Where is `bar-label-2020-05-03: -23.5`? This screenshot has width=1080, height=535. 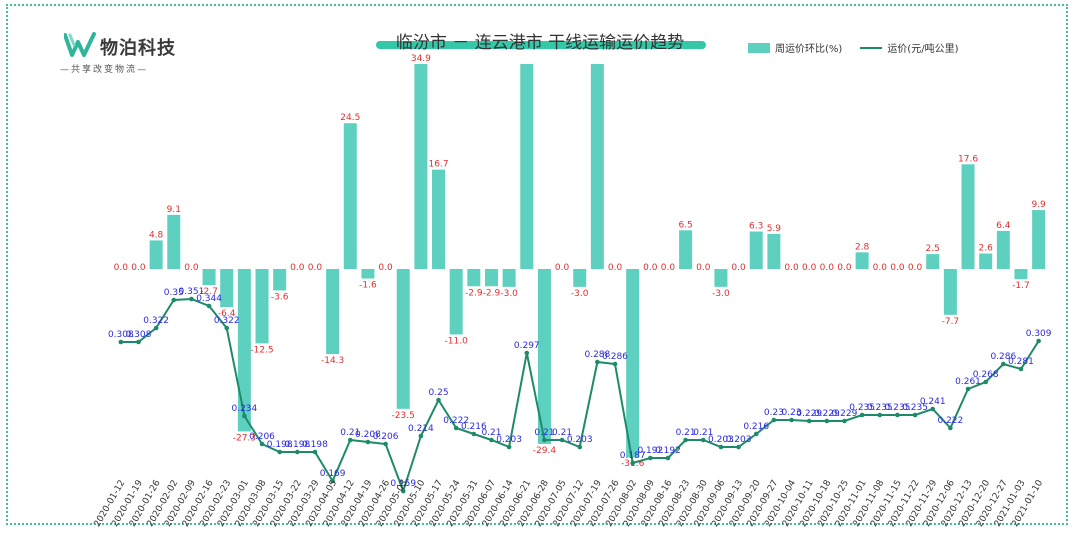
bar-label-2020-05-03: -23.5 is located at coordinates (403, 416).